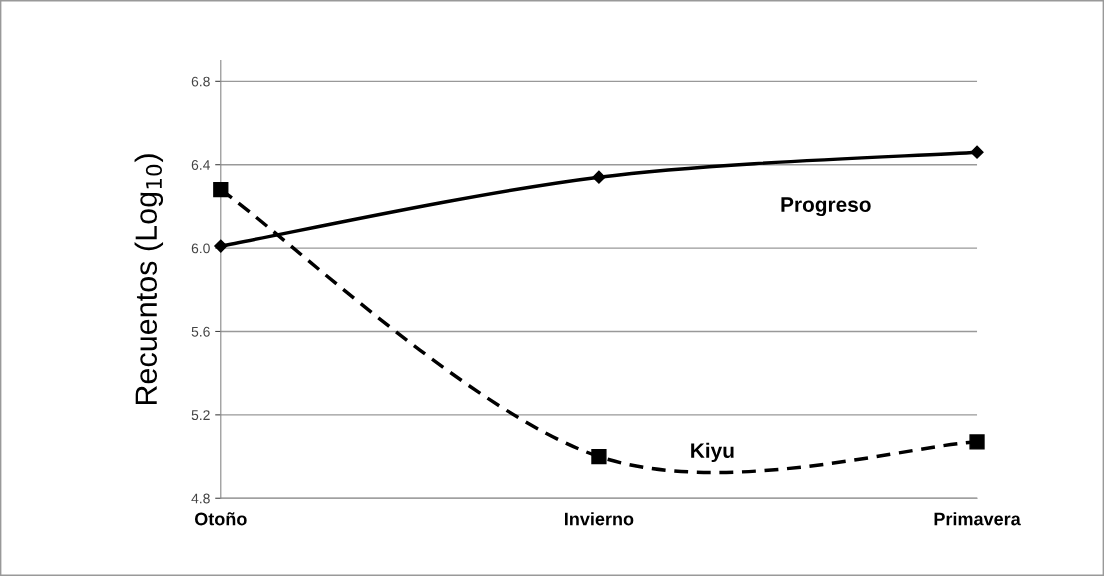  I want to click on y-tick-label: 5.6, so click(200, 331).